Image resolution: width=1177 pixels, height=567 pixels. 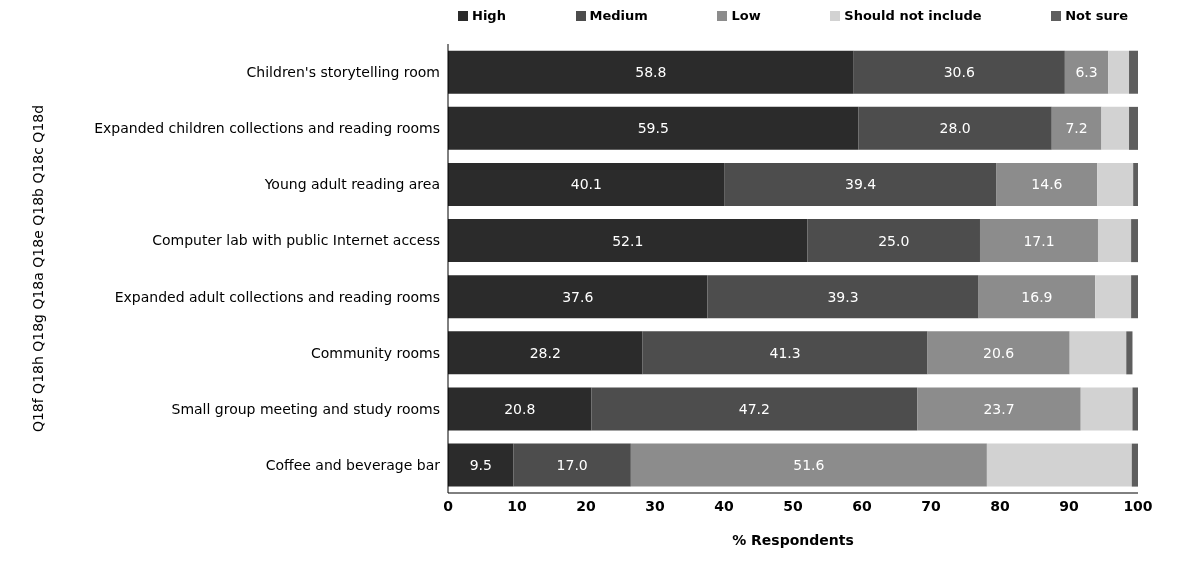 I want to click on data-label: 52.1, so click(x=628, y=240).